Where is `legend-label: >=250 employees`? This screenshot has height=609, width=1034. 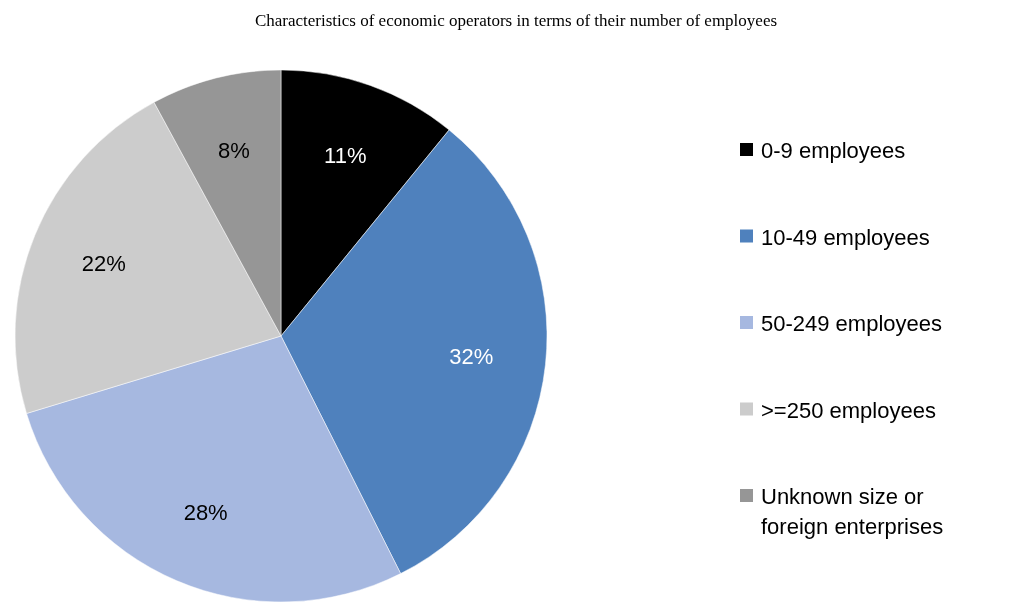 legend-label: >=250 employees is located at coordinates (848, 409).